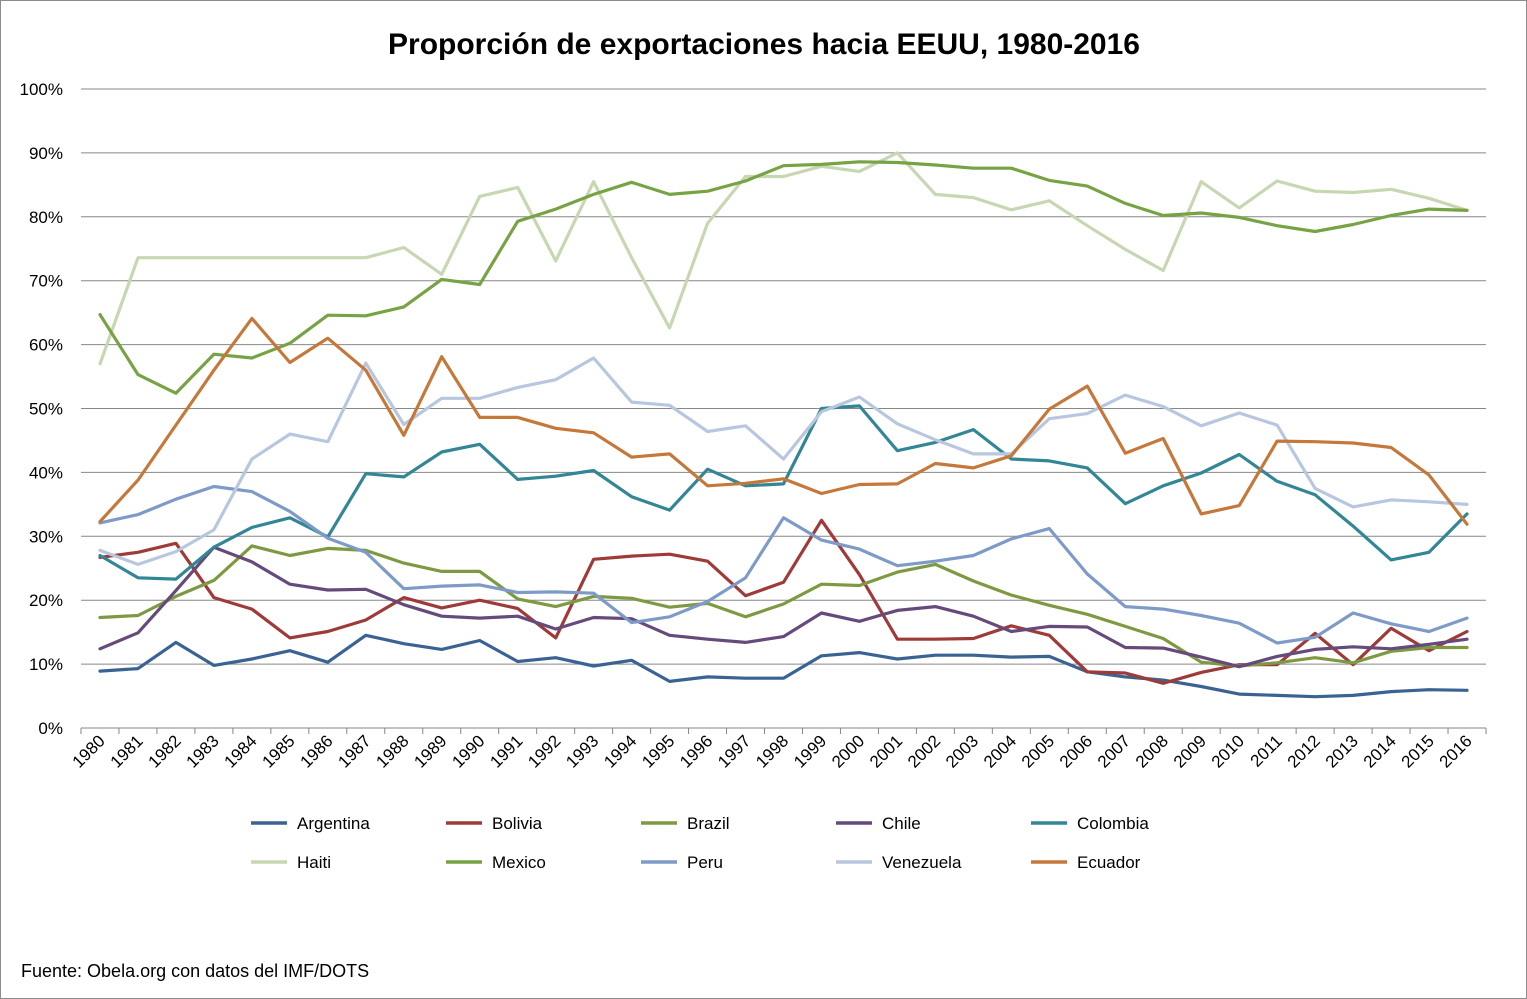 This screenshot has width=1527, height=999. What do you see at coordinates (203, 751) in the screenshot?
I see `x-tick-label: 1983` at bounding box center [203, 751].